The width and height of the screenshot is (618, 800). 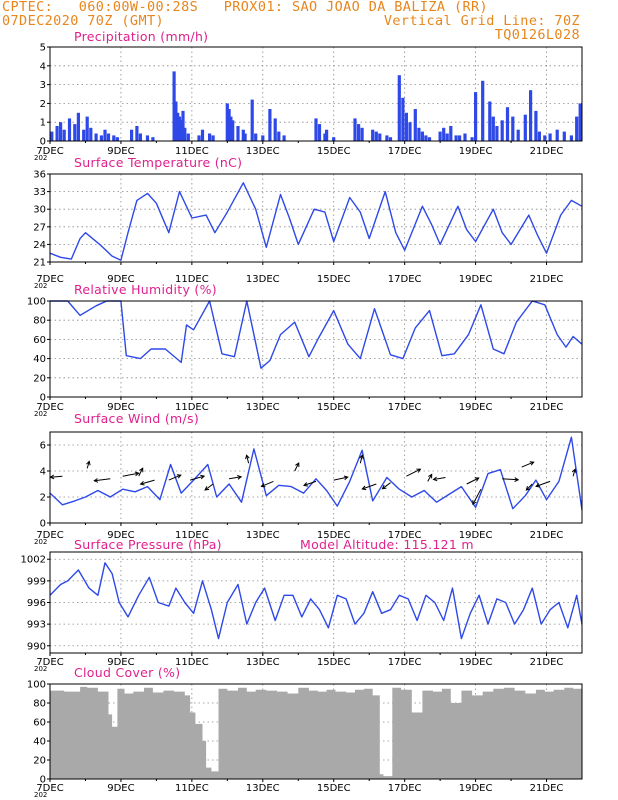 What do you see at coordinates (120, 662) in the screenshot?
I see `pres-xtick-label: 9DEC` at bounding box center [120, 662].